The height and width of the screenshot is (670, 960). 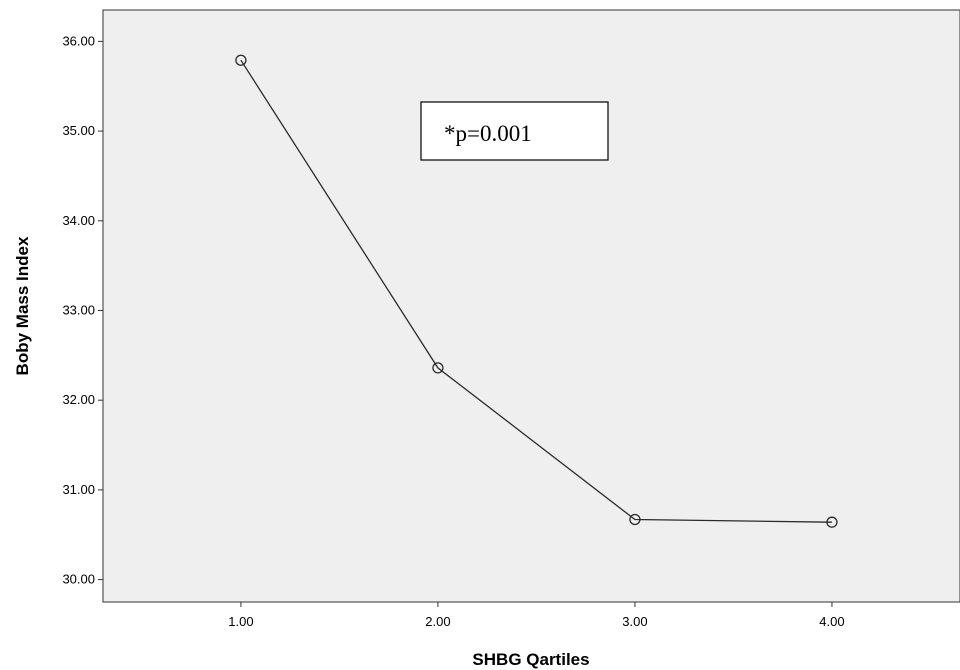 I want to click on annotation-box: *p=0.001, so click(x=514, y=131).